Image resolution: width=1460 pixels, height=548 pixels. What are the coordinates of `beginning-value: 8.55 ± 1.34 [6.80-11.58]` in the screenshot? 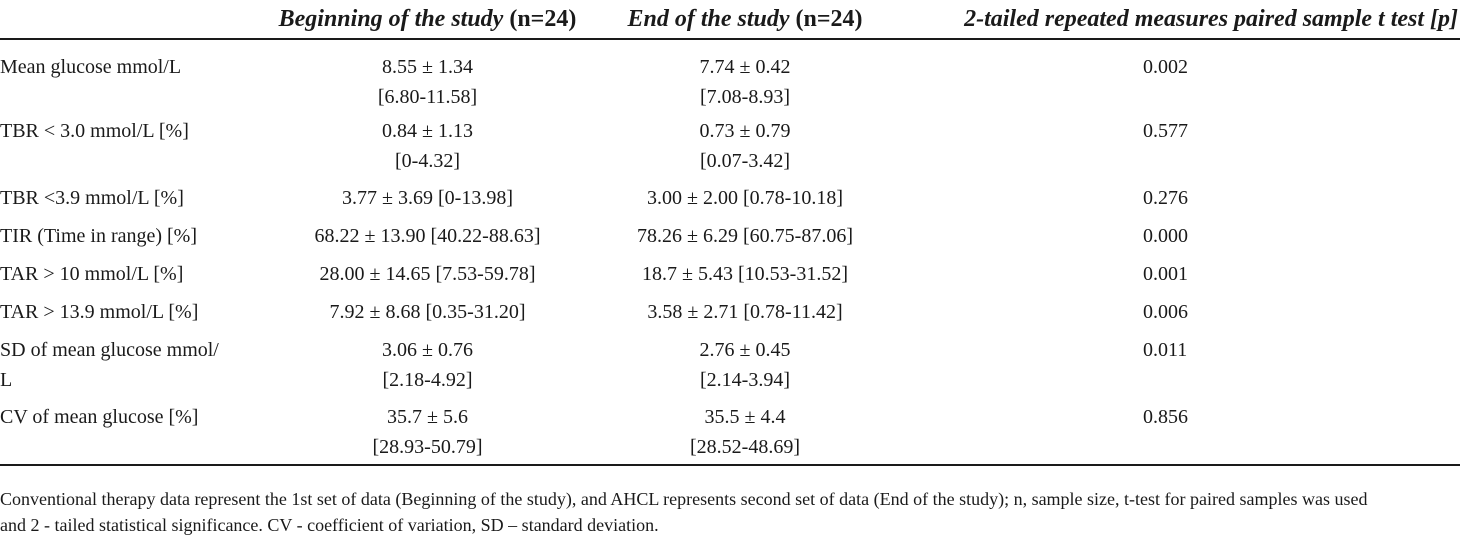 It's located at (427, 75).